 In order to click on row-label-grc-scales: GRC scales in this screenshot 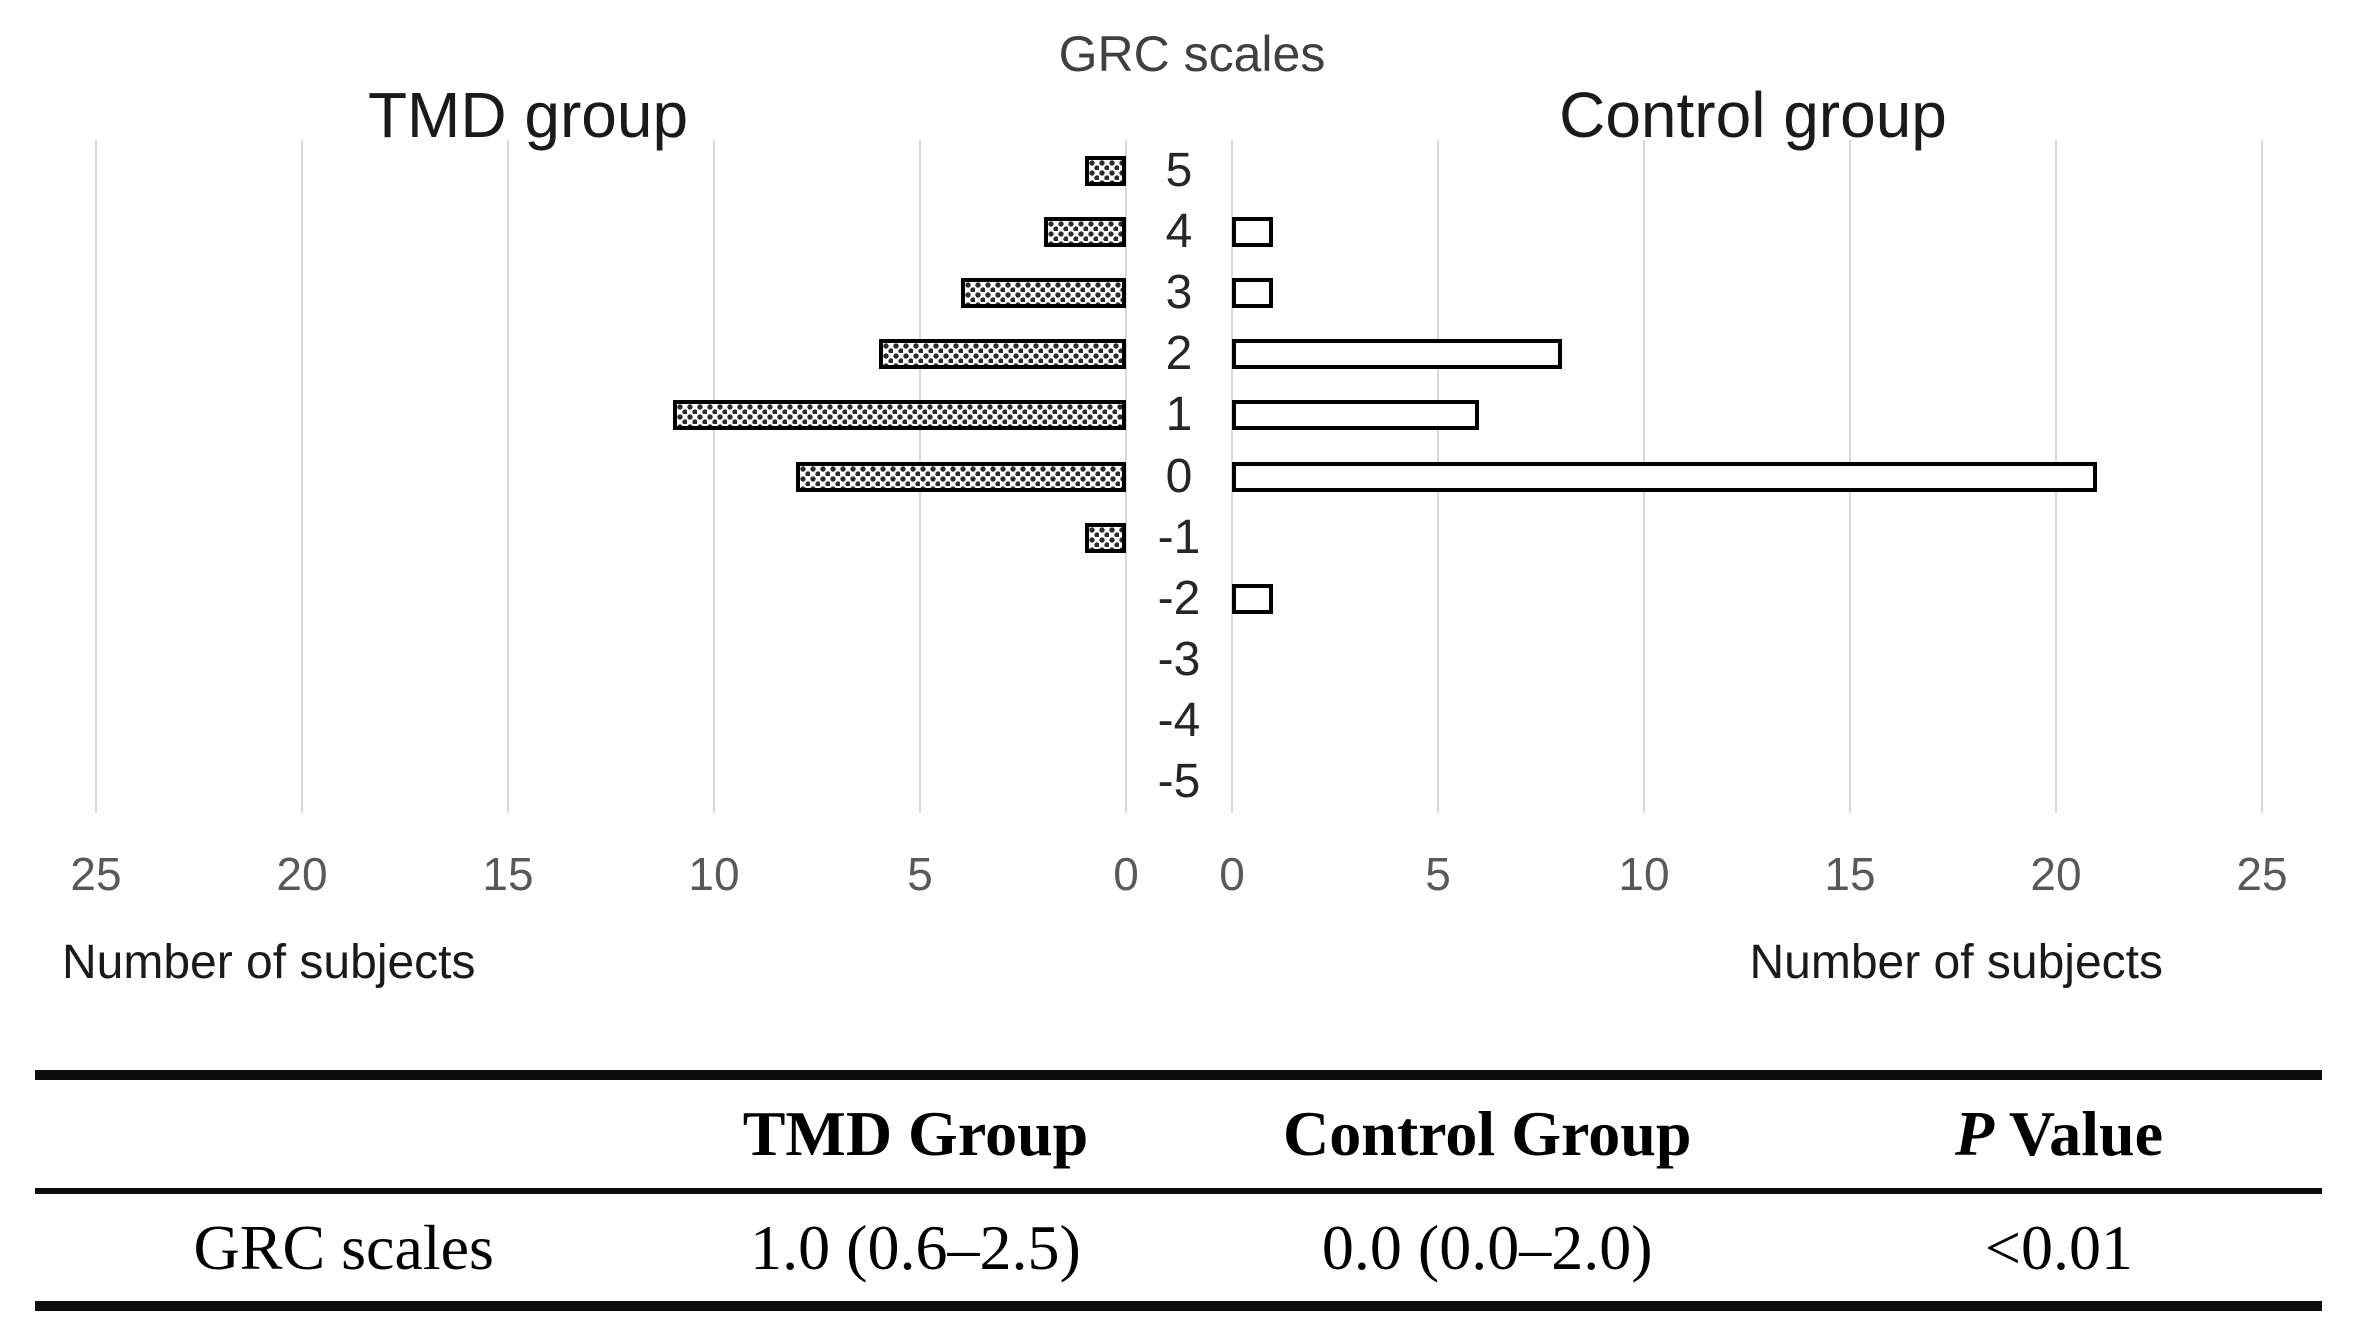, I will do `click(343, 1247)`.